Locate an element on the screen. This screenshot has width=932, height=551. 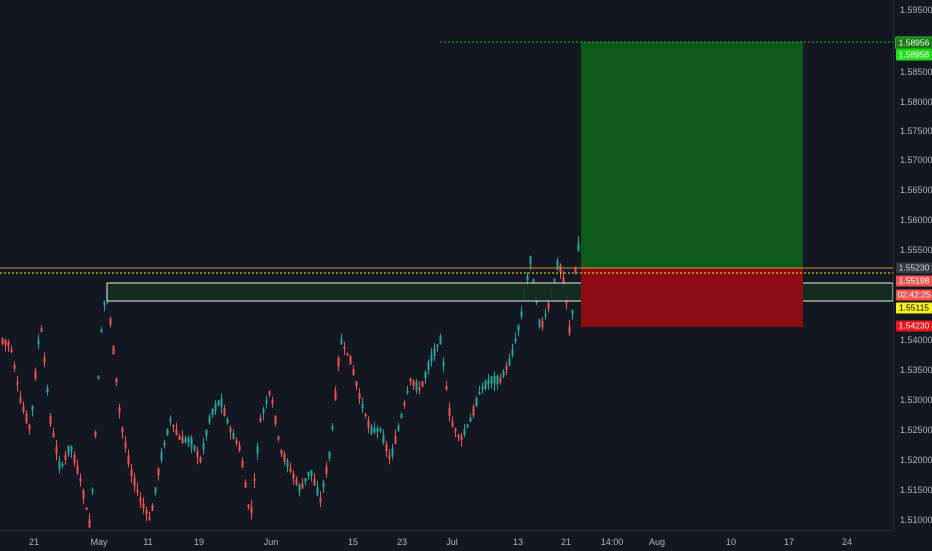
price-tag: 1.55115 is located at coordinates (914, 308).